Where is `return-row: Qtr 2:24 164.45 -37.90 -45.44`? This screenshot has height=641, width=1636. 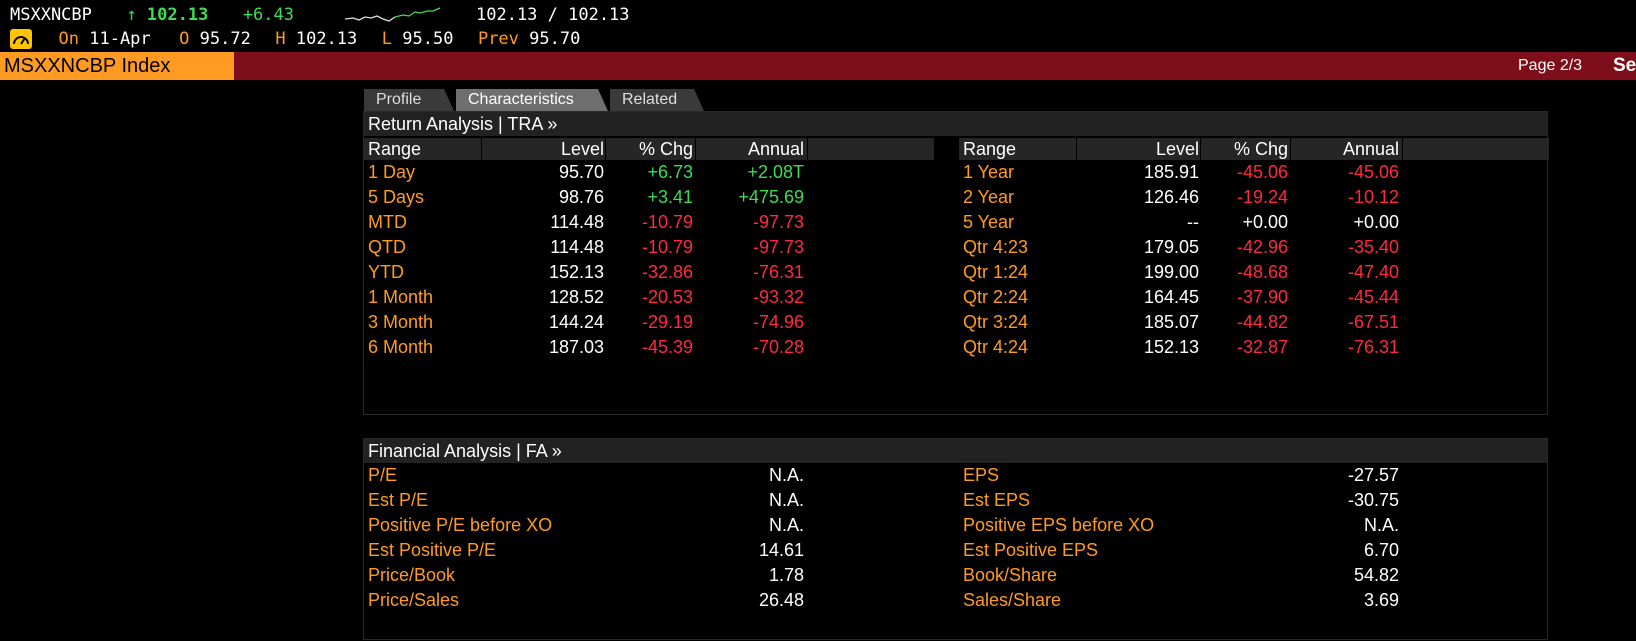 return-row: Qtr 2:24 164.45 -37.90 -45.44 is located at coordinates (1189, 297).